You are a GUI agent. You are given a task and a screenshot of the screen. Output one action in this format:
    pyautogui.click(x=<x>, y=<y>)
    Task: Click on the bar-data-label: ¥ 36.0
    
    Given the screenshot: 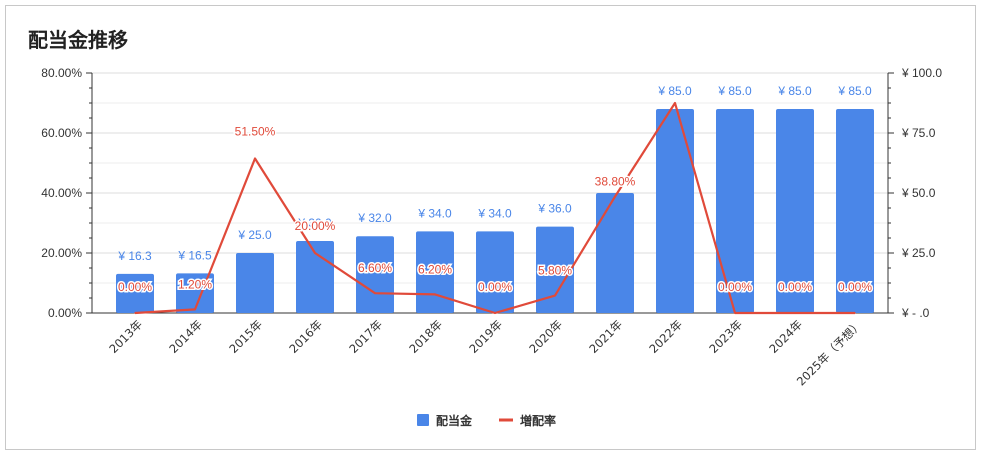 What is the action you would take?
    pyautogui.click(x=554, y=209)
    